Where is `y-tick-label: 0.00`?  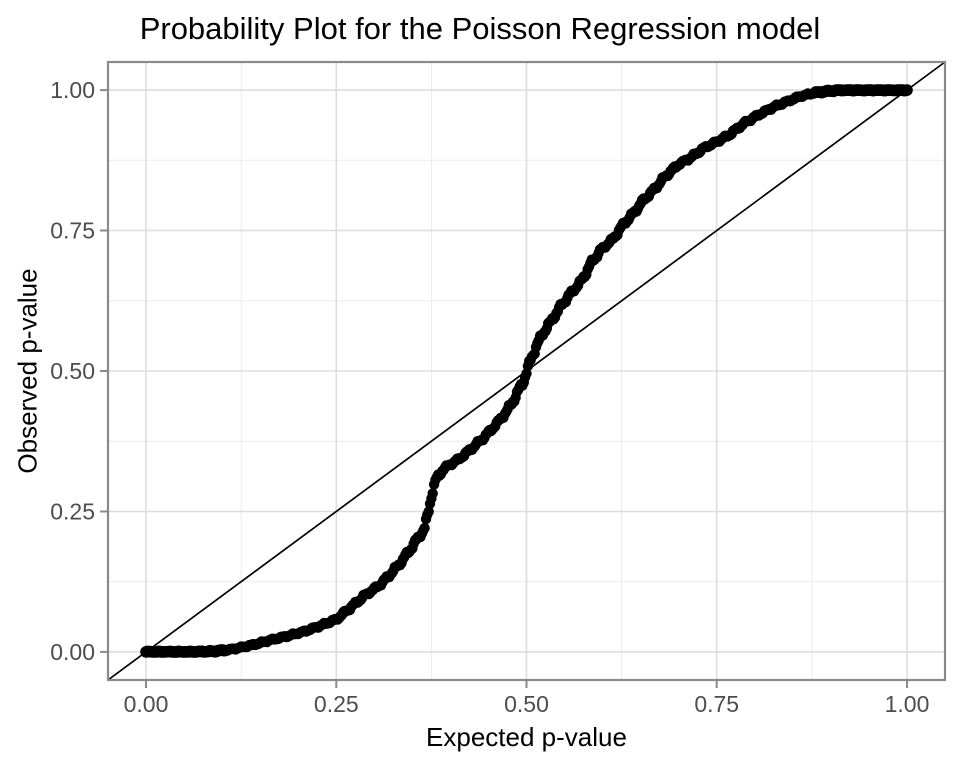
y-tick-label: 0.00 is located at coordinates (72, 652).